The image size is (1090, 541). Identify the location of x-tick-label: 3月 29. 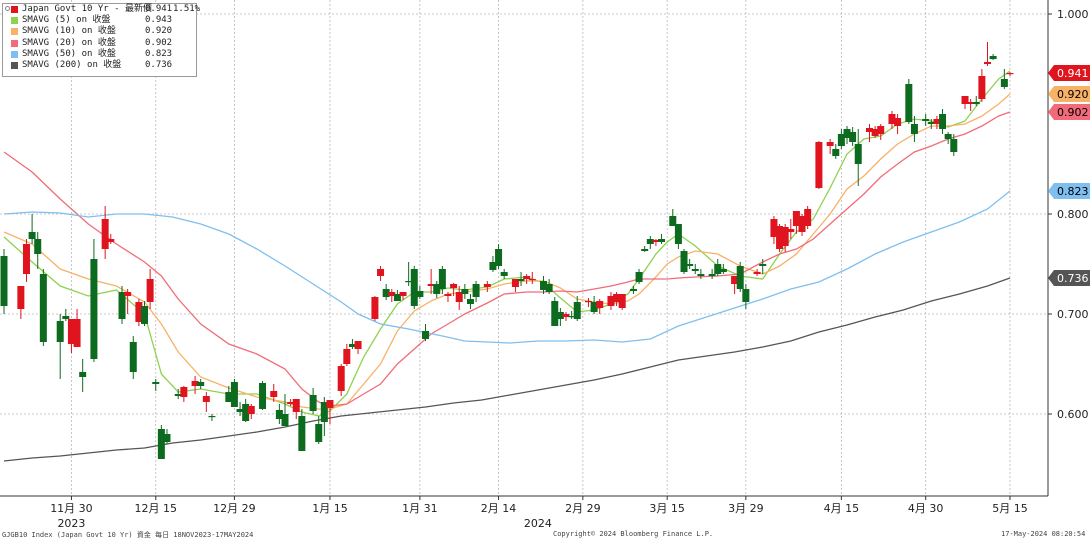
(746, 508).